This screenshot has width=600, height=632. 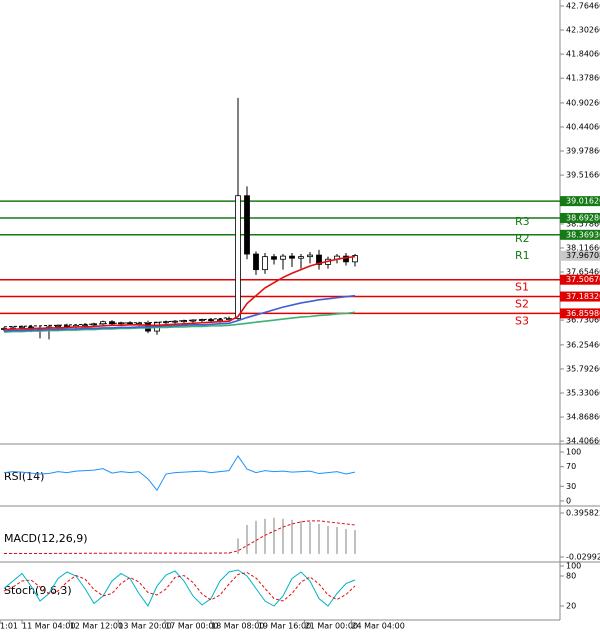 What do you see at coordinates (583, 234) in the screenshot?
I see `level-label: 38.36930` at bounding box center [583, 234].